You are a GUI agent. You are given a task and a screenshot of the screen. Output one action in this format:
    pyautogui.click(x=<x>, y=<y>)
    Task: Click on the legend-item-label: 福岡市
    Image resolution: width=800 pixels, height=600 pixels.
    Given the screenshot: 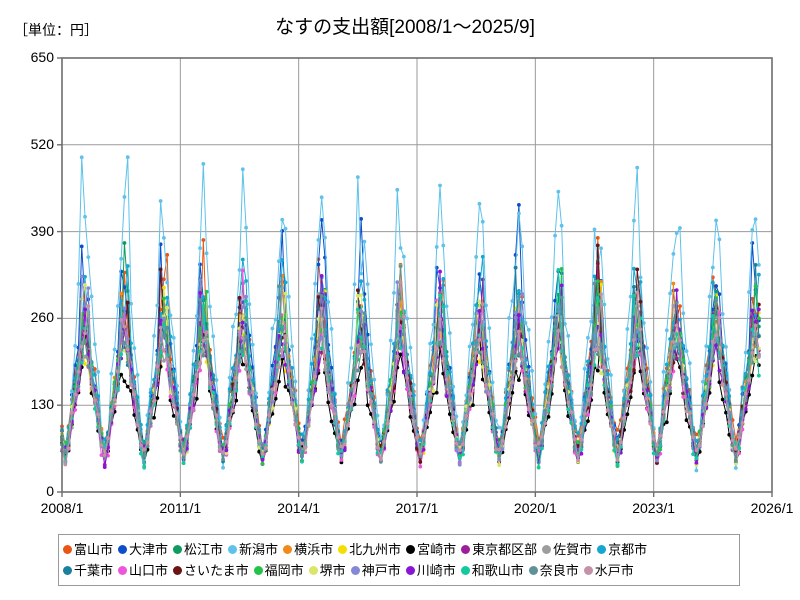 What is the action you would take?
    pyautogui.click(x=284, y=570)
    